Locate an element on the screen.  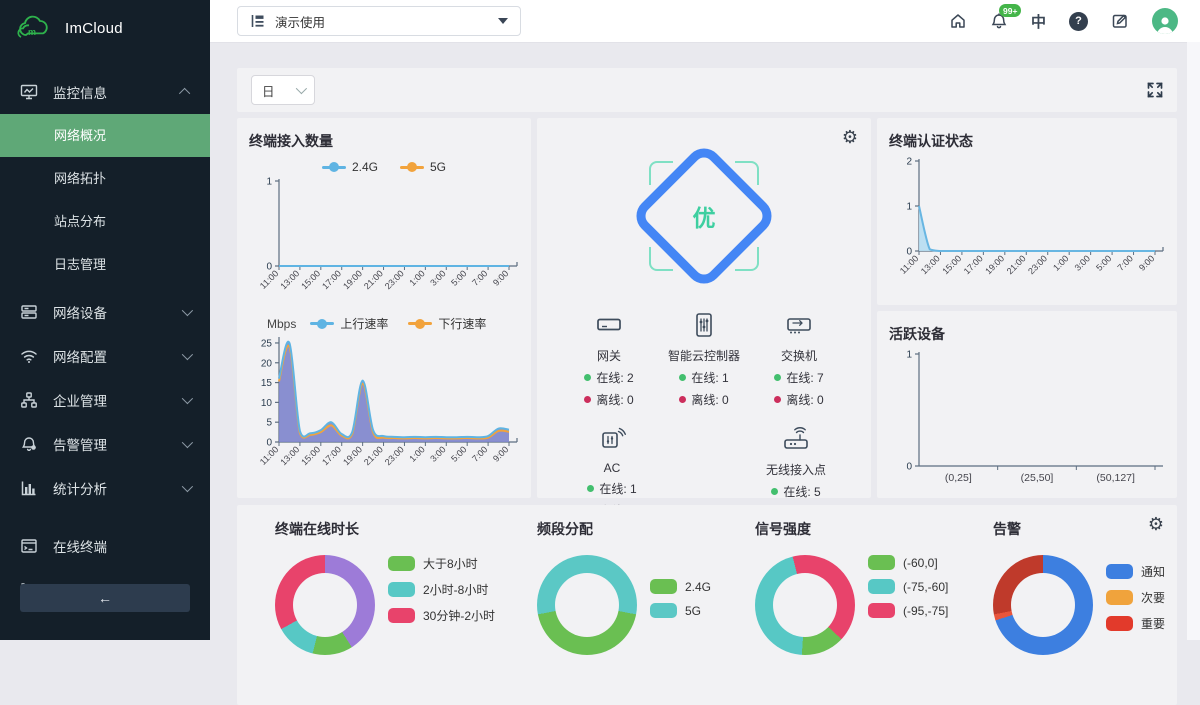
donut-section-信号强度: 信号强度 (-60,0] (-75,-60] (-95,-75] is located at coordinates (874, 612).